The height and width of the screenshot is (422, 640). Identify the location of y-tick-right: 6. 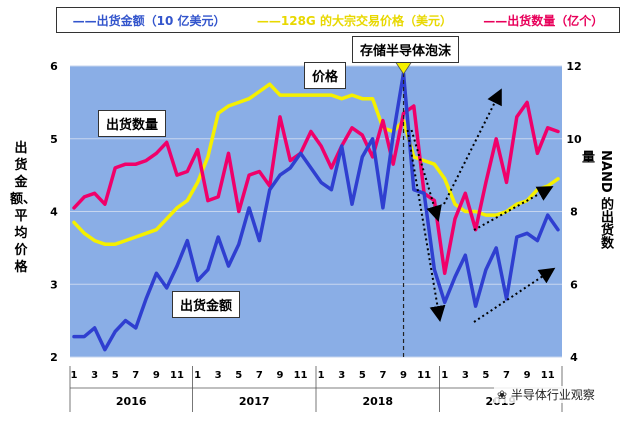
(574, 284).